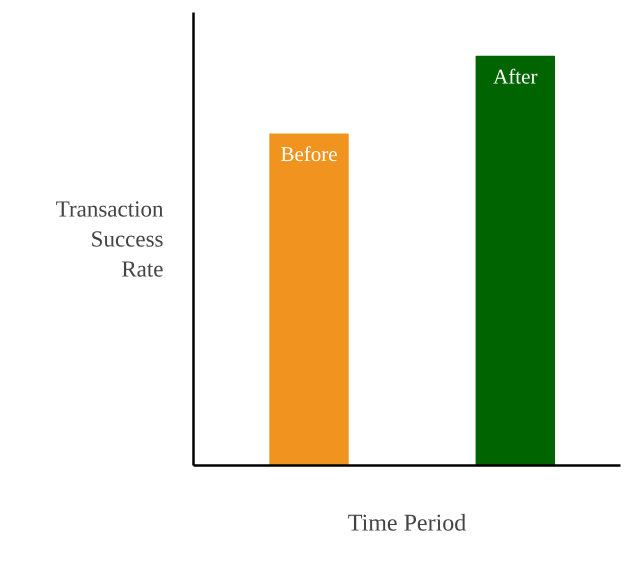 The image size is (632, 571). Describe the element at coordinates (515, 76) in the screenshot. I see `x-tick-label: After` at that location.